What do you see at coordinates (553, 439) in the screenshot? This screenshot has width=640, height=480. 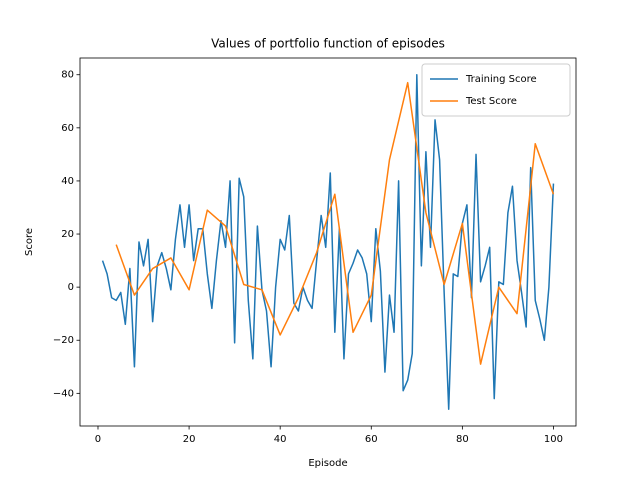 I see `x-tick-label: 100` at bounding box center [553, 439].